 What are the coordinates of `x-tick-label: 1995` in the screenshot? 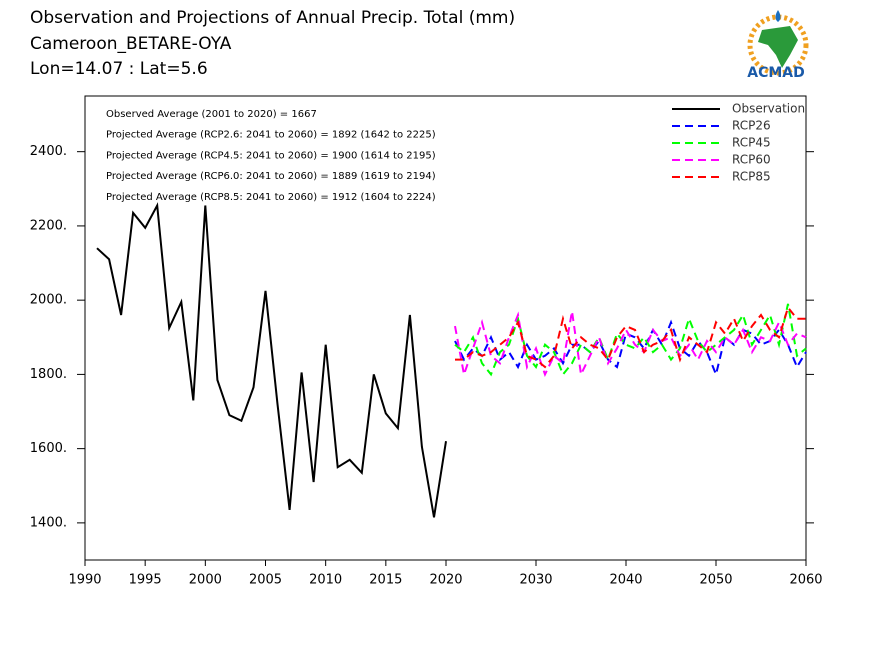 It's located at (145, 580).